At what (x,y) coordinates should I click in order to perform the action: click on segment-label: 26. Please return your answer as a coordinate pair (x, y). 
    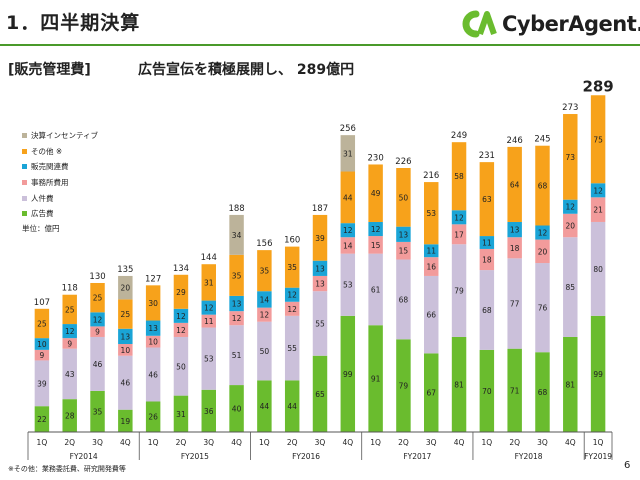
    Looking at the image, I should click on (153, 417).